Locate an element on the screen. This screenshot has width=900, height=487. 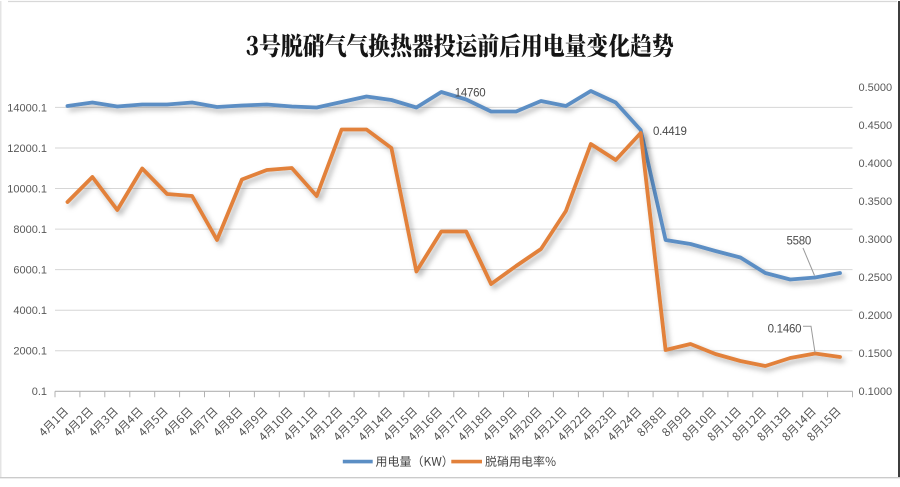
svg-text: 4000.1 is located at coordinates (30, 311).